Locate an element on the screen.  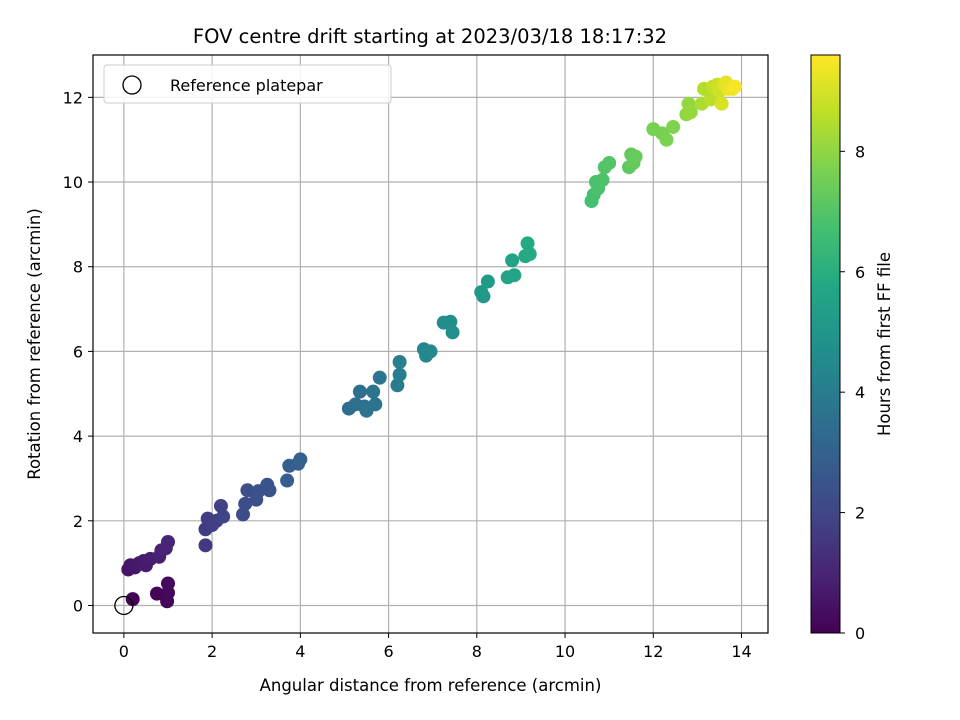
x-tick-label: 14 is located at coordinates (741, 651).